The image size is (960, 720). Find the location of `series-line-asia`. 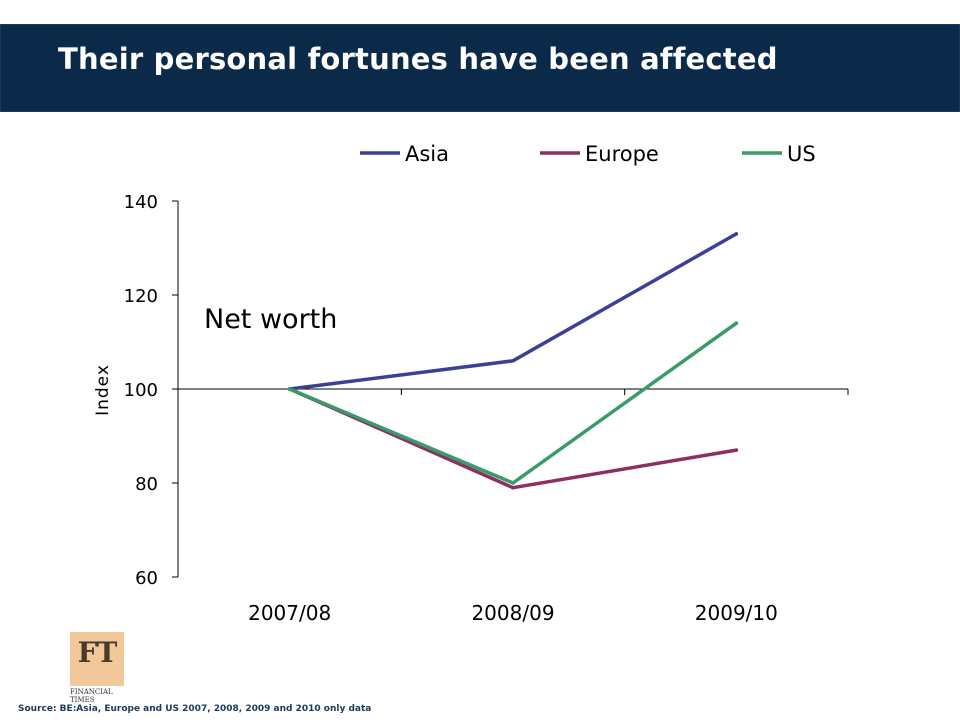

series-line-asia is located at coordinates (513, 311).